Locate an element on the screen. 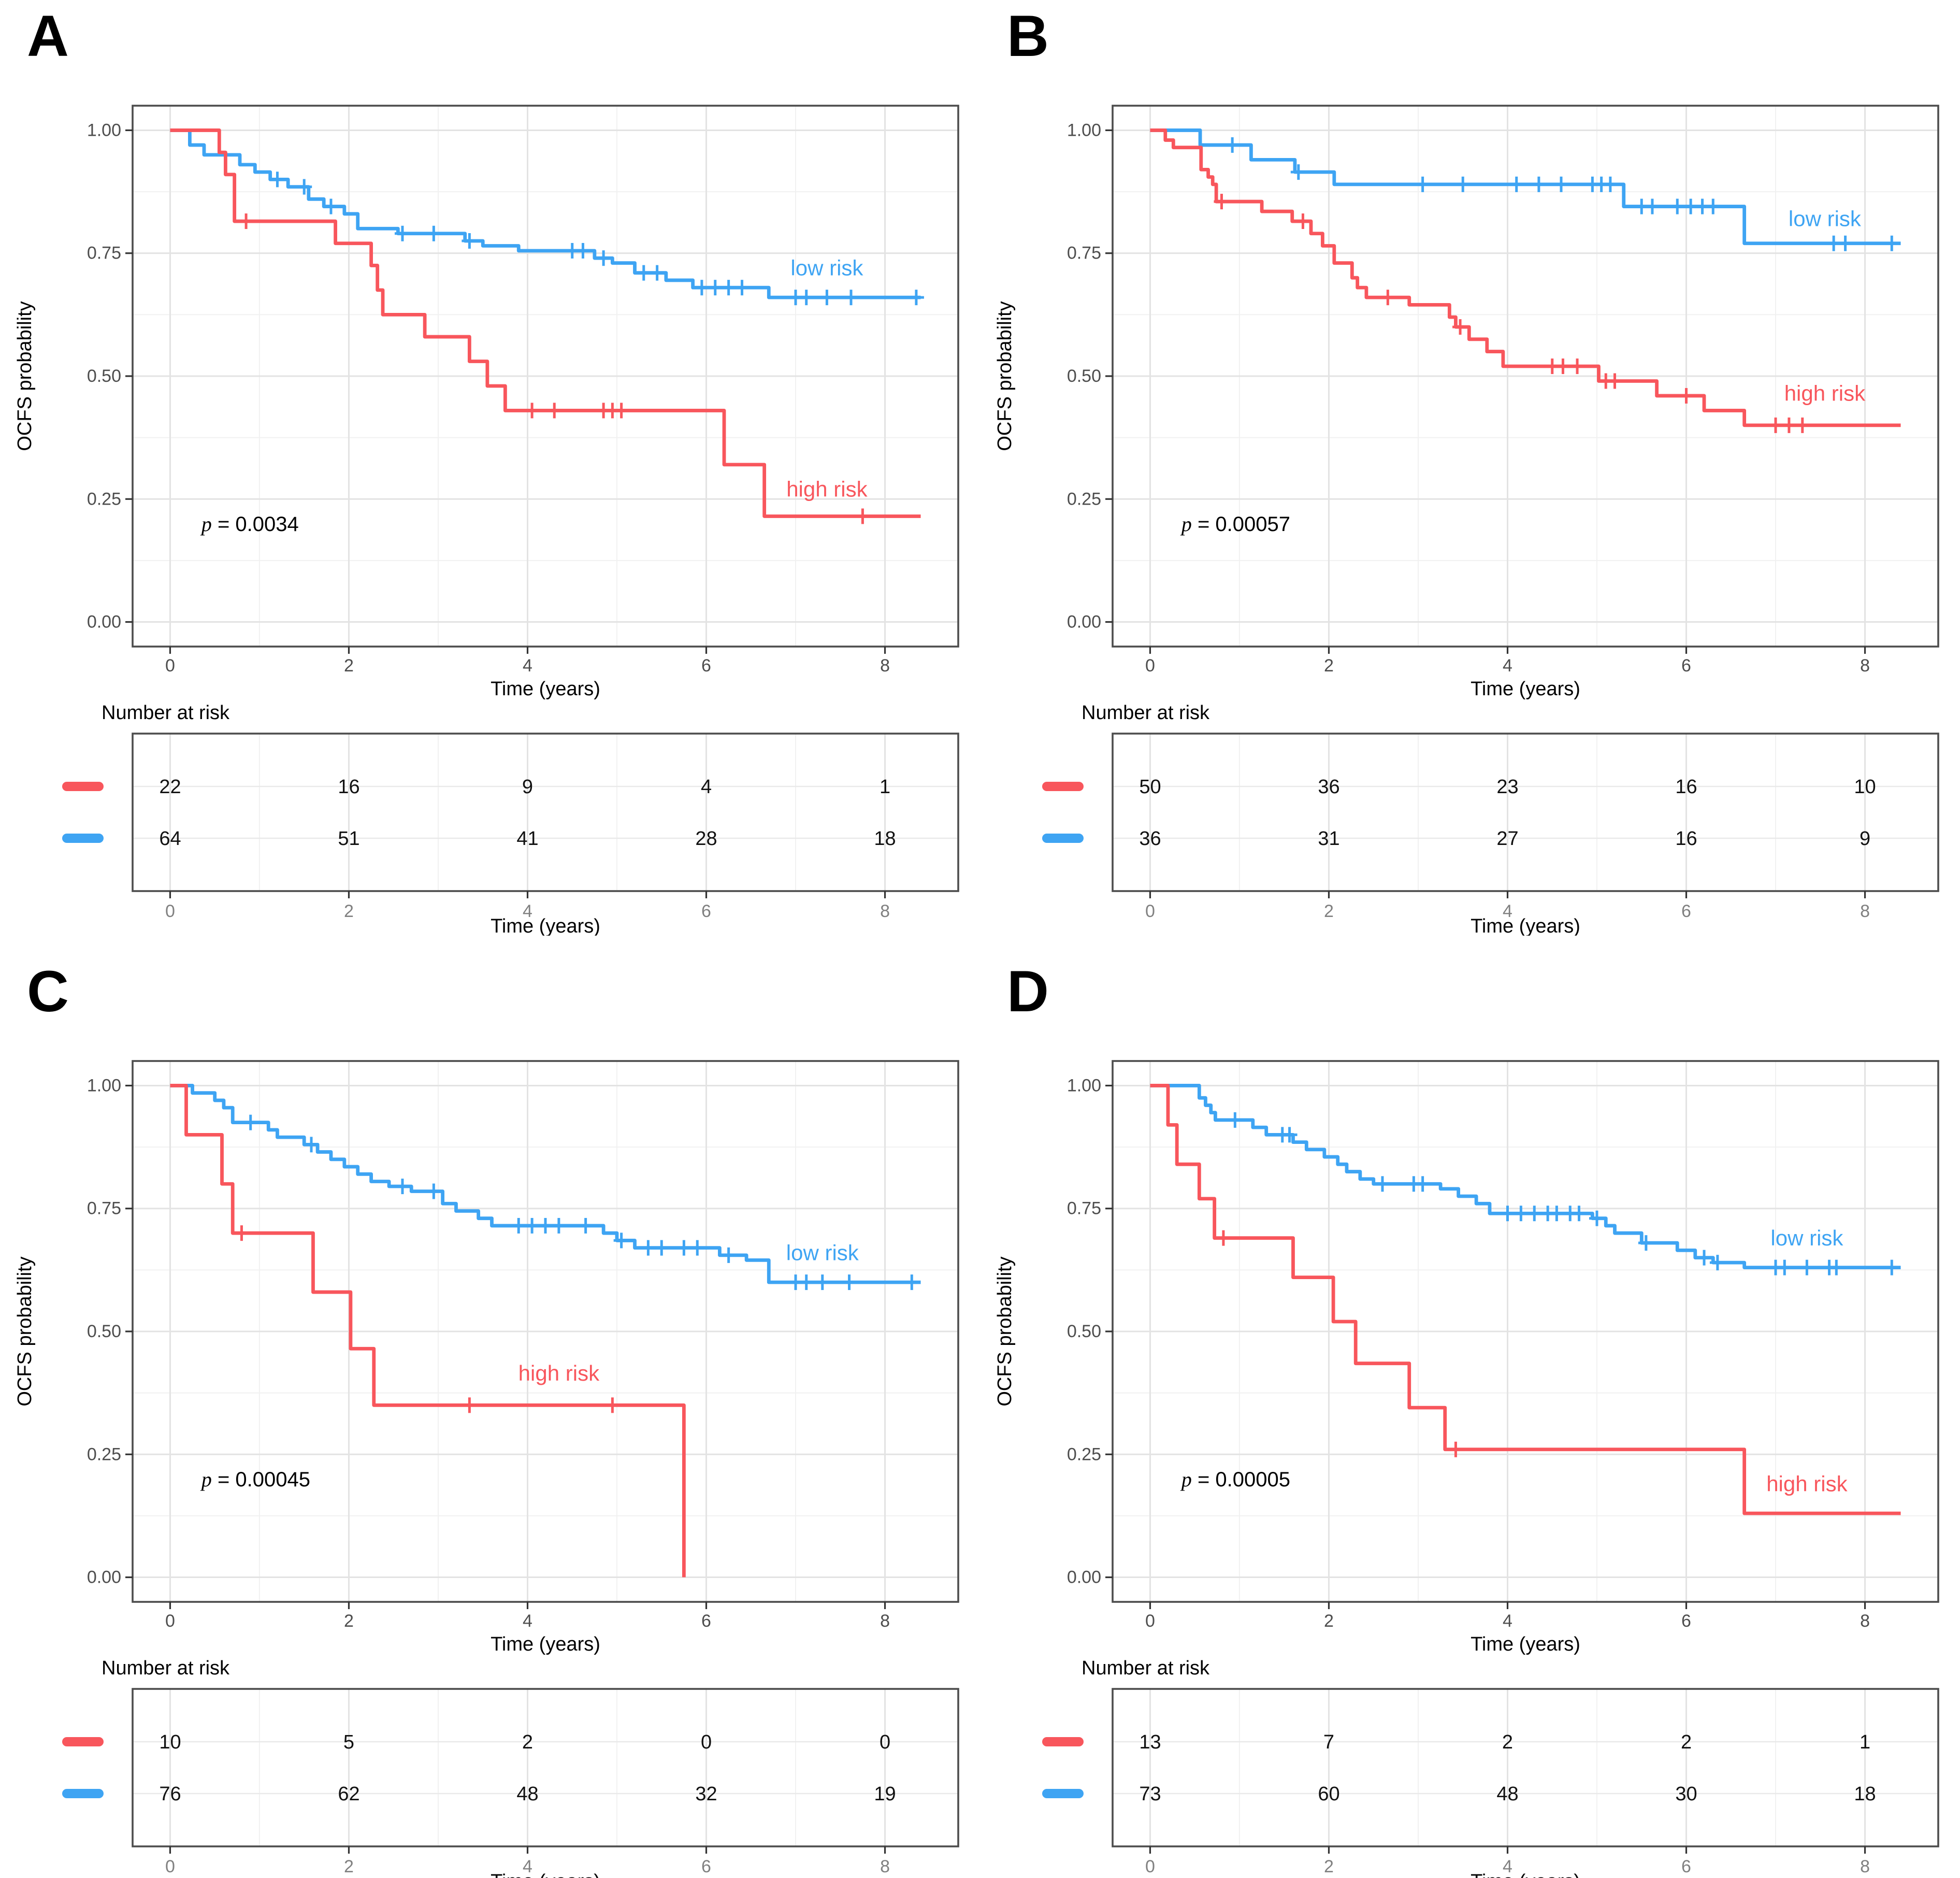 The image size is (1960, 1878). risk-background is located at coordinates (1470, 1768).